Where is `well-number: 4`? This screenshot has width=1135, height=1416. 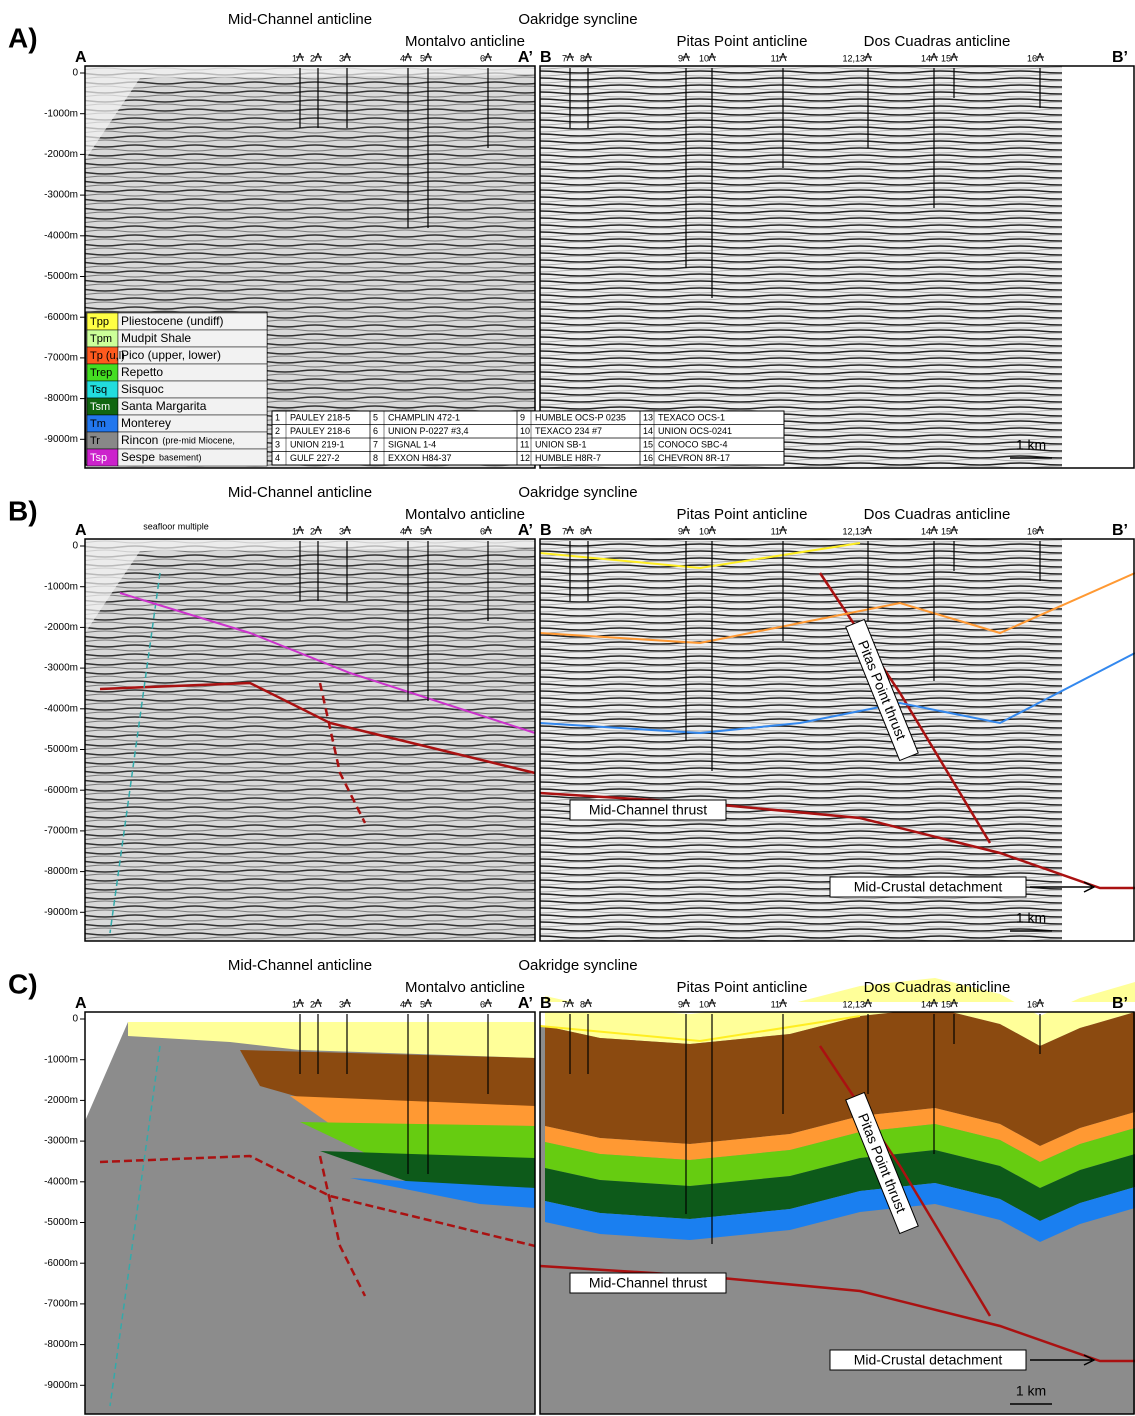 well-number: 4 is located at coordinates (402, 58).